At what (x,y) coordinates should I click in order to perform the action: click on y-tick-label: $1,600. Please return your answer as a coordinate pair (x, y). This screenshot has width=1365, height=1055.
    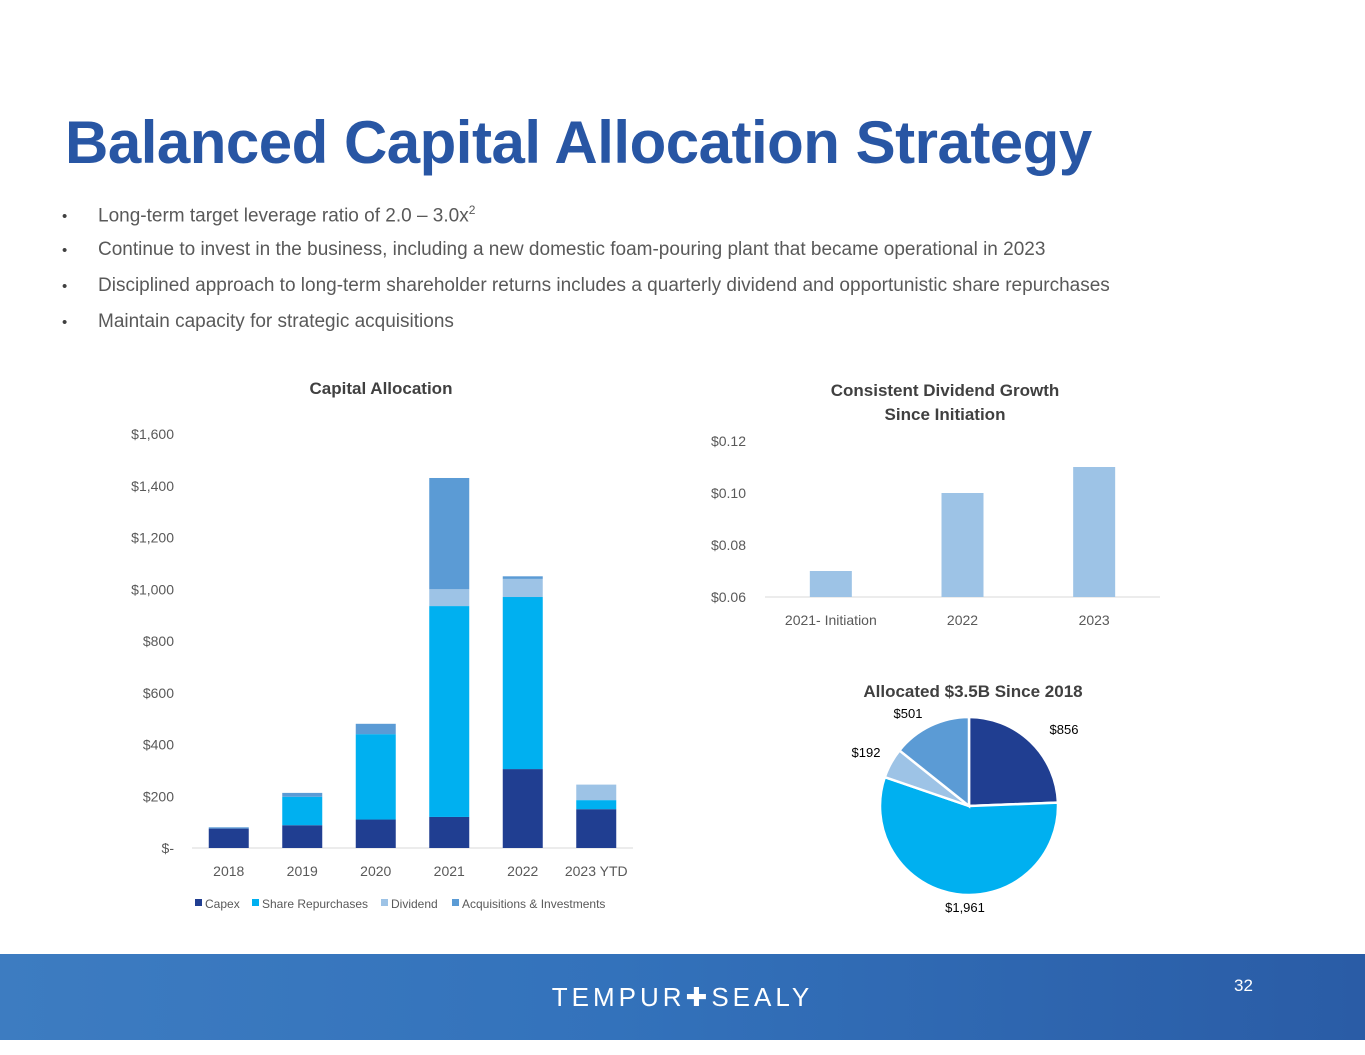
    Looking at the image, I should click on (152, 434).